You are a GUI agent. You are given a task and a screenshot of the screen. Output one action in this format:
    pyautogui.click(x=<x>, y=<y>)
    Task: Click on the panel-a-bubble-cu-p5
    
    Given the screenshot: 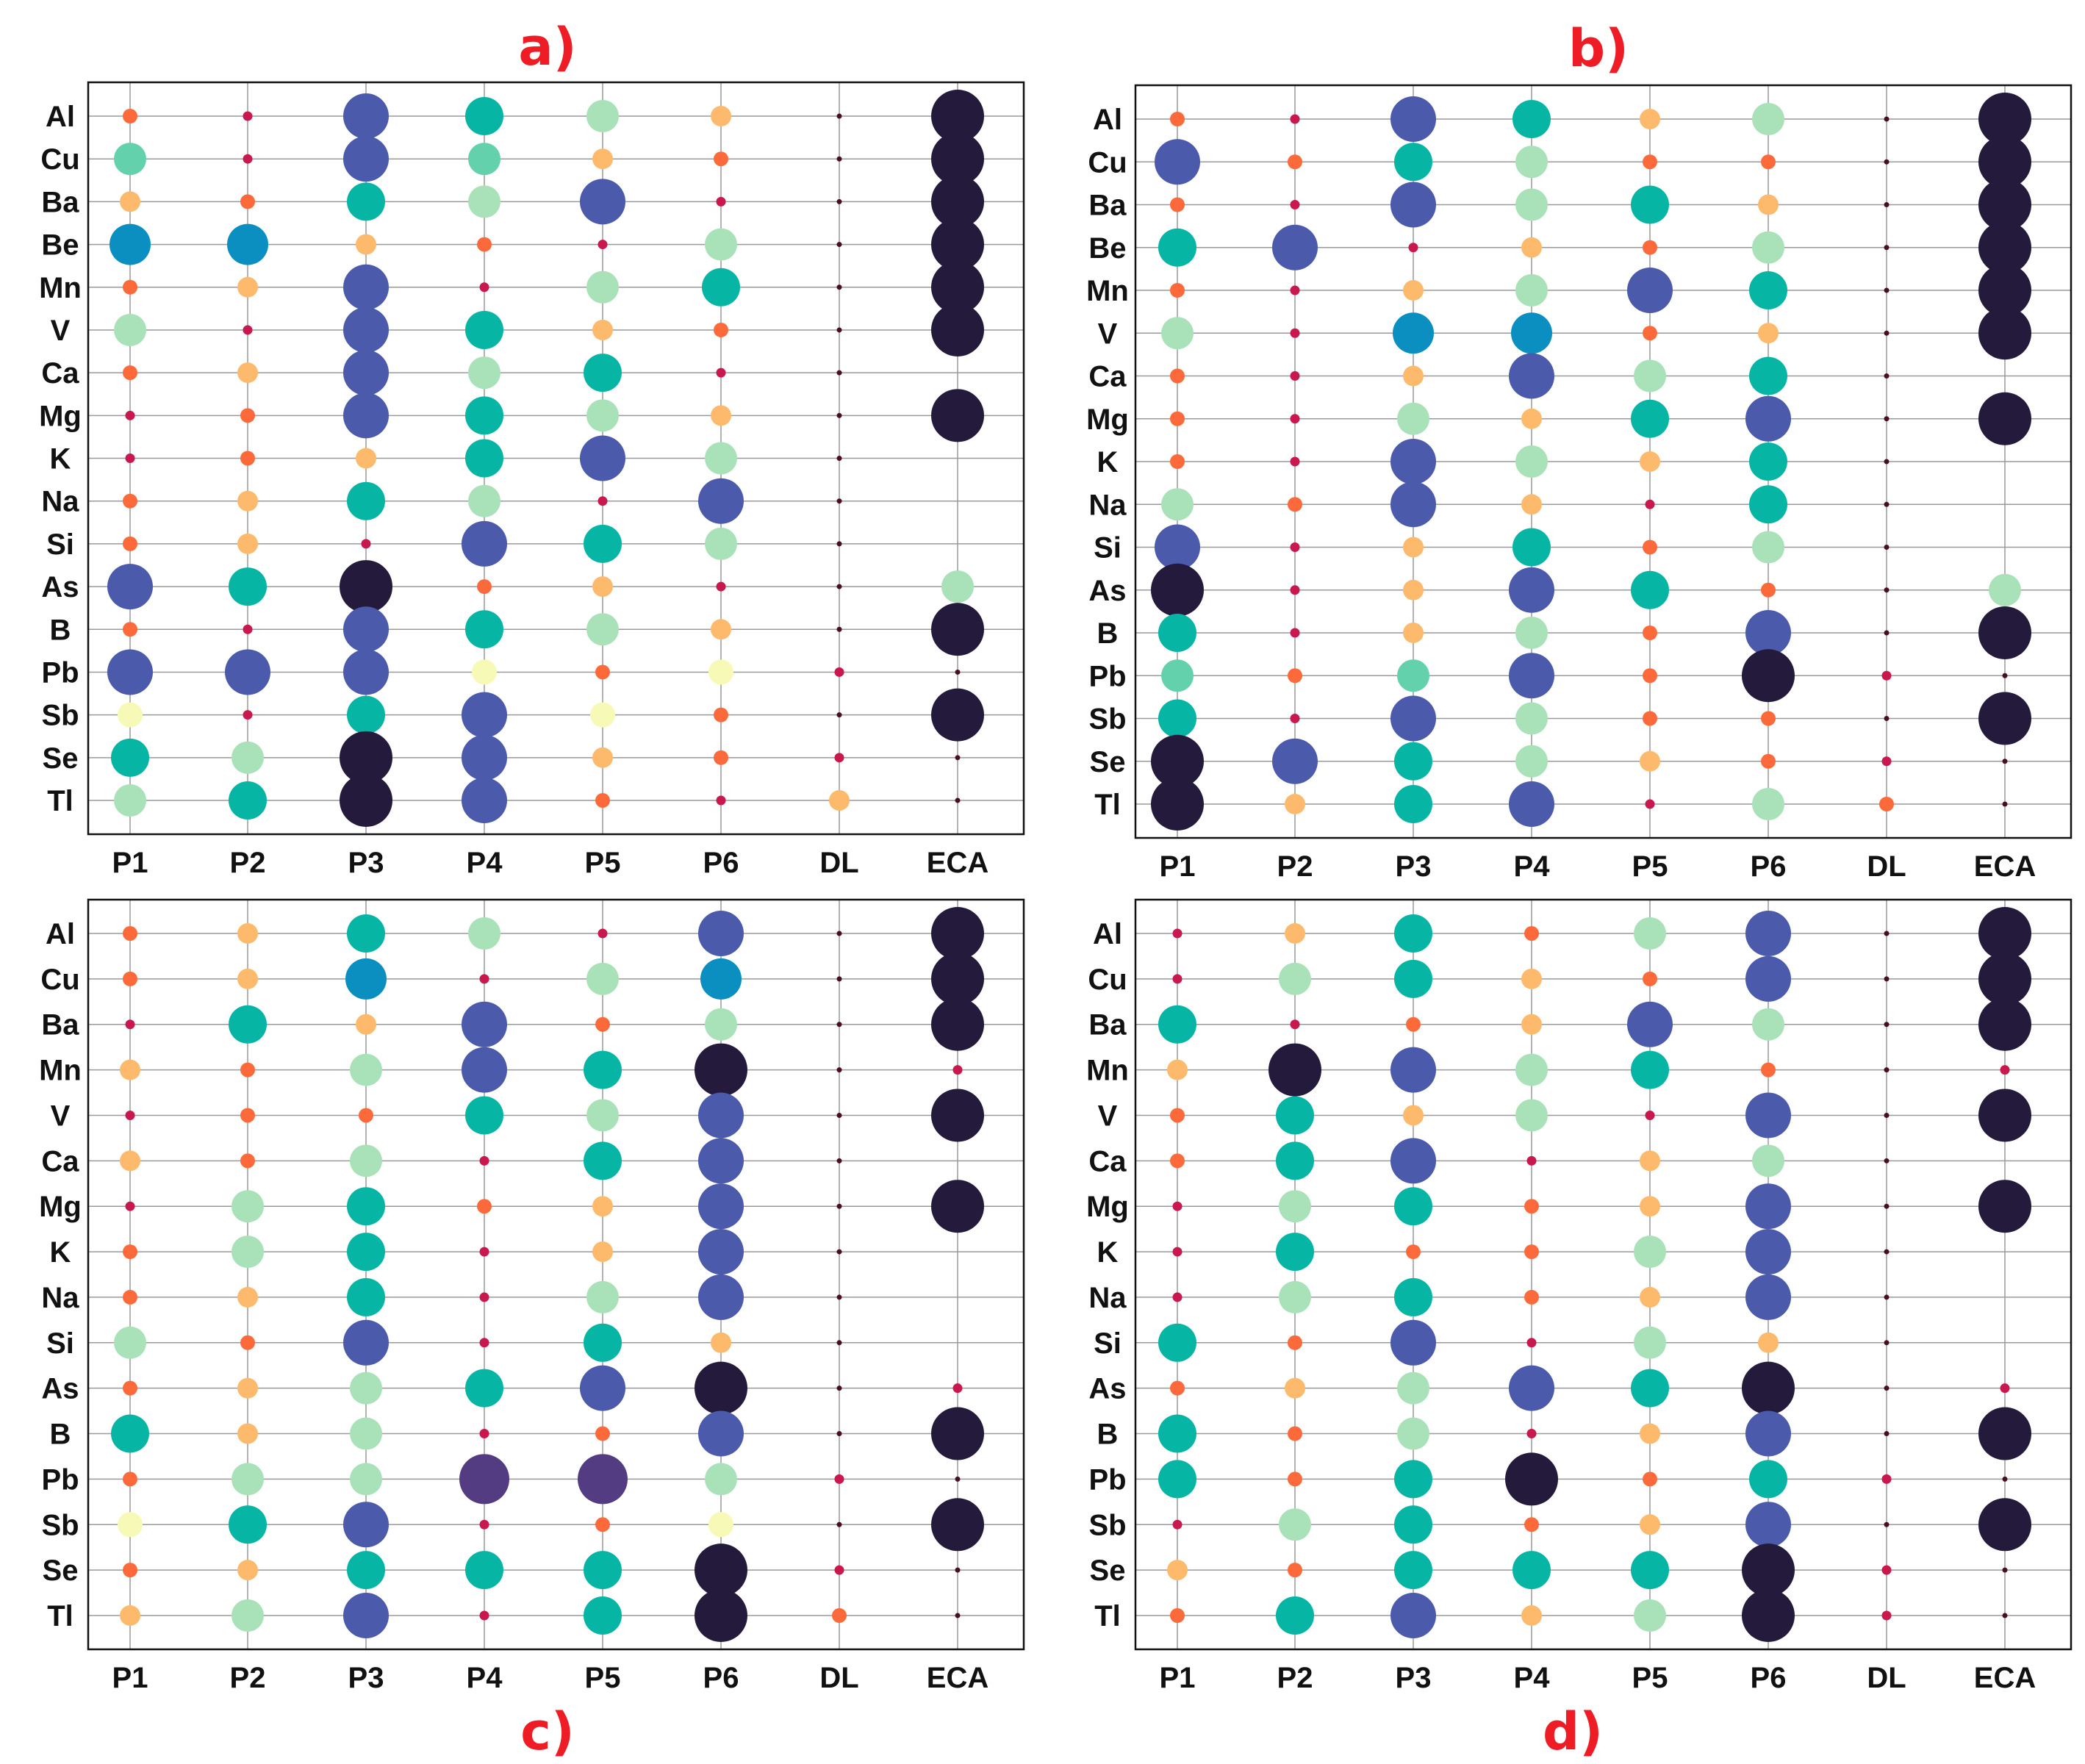 What is the action you would take?
    pyautogui.click(x=602, y=159)
    